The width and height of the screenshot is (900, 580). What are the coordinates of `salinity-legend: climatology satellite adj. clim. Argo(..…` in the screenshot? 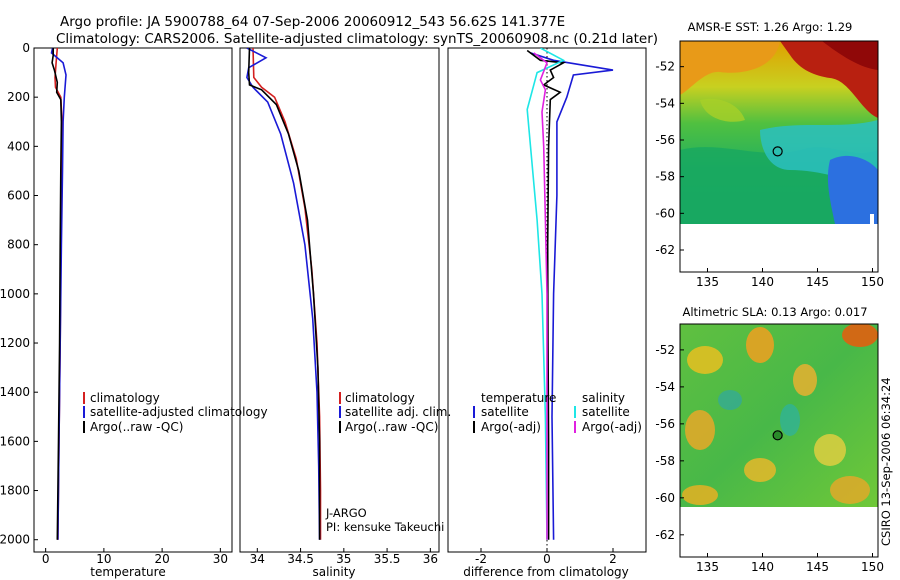 It's located at (395, 412).